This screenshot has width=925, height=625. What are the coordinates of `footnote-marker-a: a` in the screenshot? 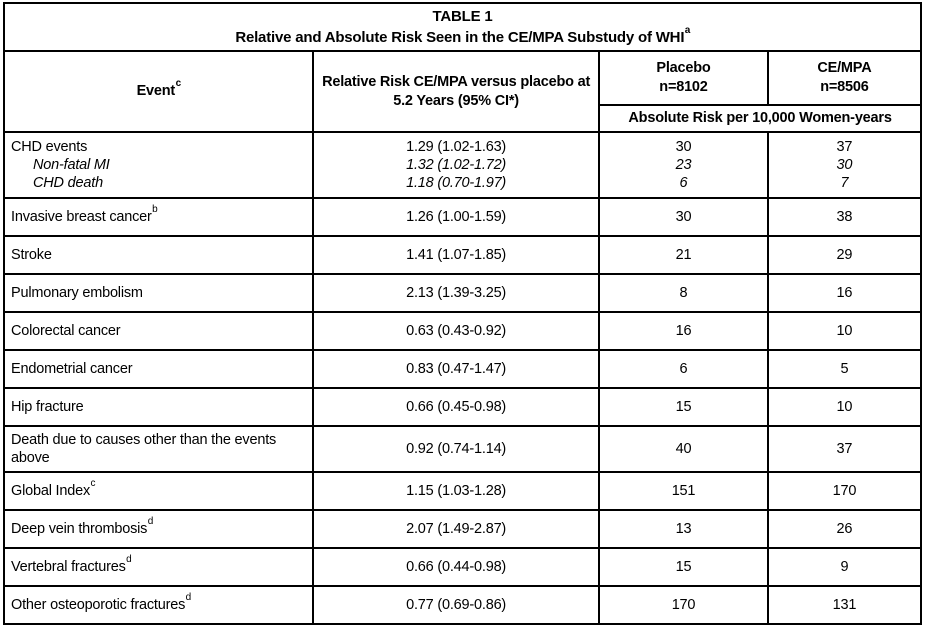 It's located at (687, 30).